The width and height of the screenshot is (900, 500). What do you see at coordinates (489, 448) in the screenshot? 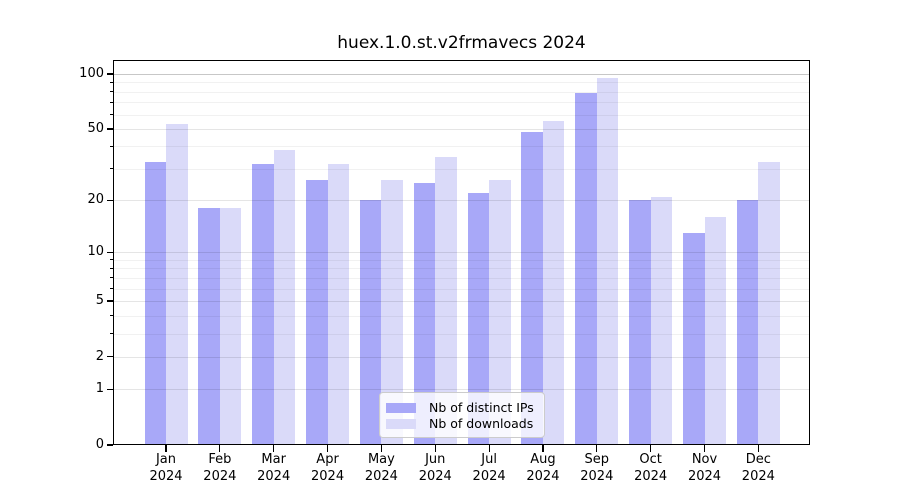
I see `x-tick-jul` at bounding box center [489, 448].